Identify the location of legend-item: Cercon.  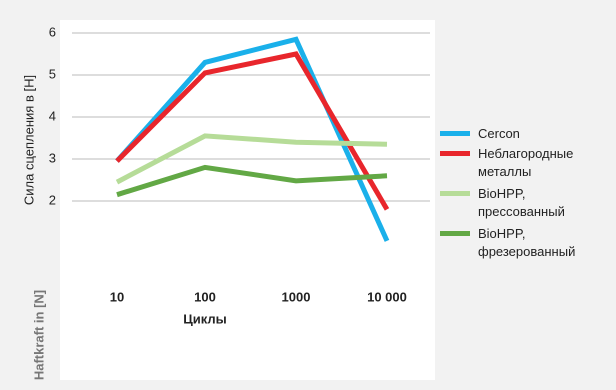
(521, 134).